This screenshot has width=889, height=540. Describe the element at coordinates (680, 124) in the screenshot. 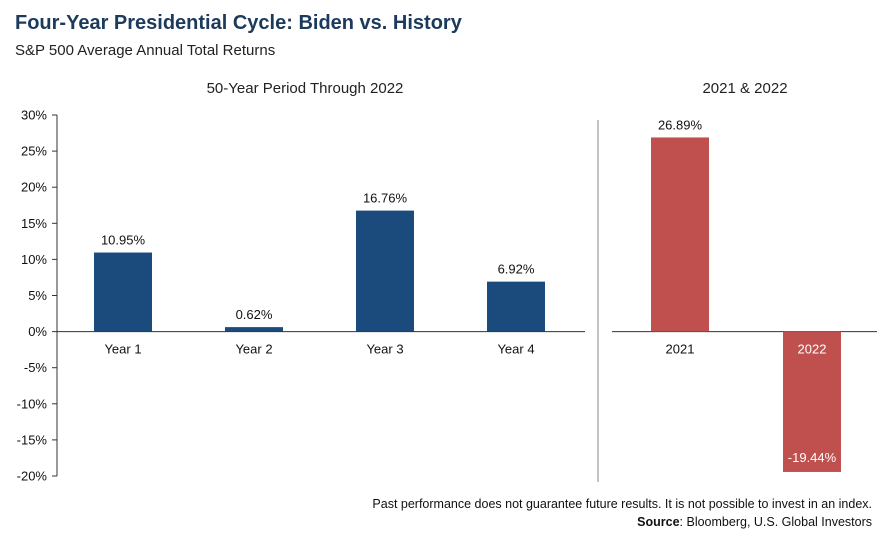

I see `data-label: 26.89%` at that location.